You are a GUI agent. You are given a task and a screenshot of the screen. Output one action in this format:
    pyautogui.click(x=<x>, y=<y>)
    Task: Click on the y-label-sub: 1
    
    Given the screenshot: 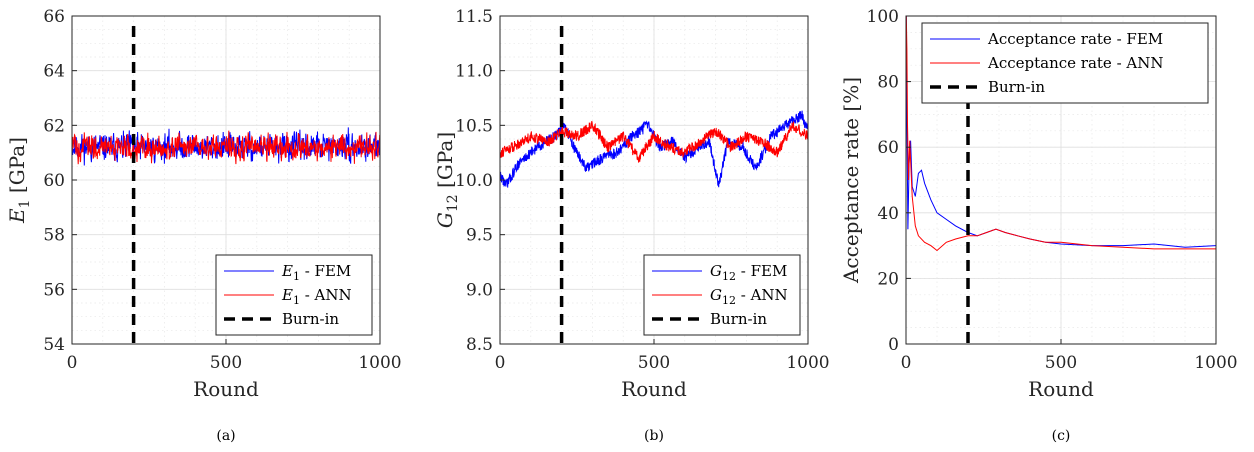 What is the action you would take?
    pyautogui.click(x=25, y=203)
    